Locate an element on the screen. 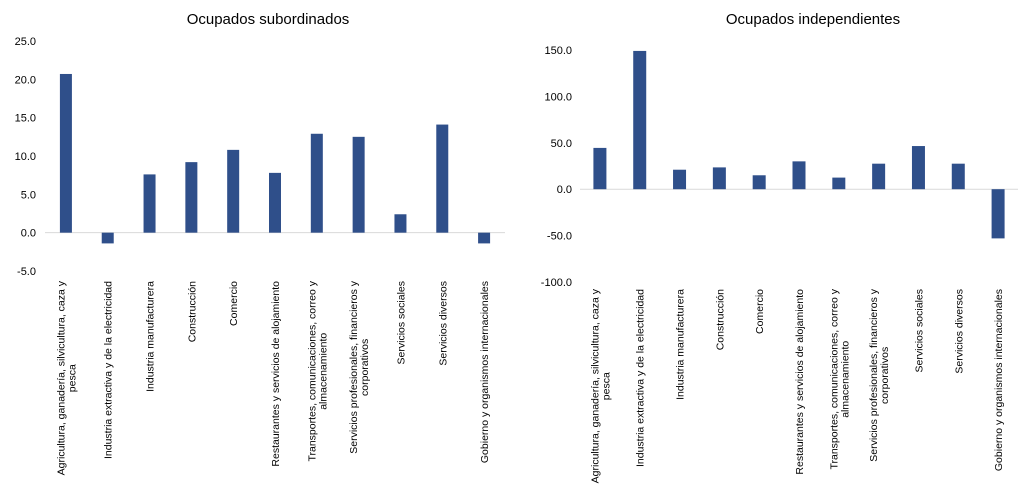 This screenshot has height=500, width=1018. y-tick-label: 150.0 is located at coordinates (558, 51).